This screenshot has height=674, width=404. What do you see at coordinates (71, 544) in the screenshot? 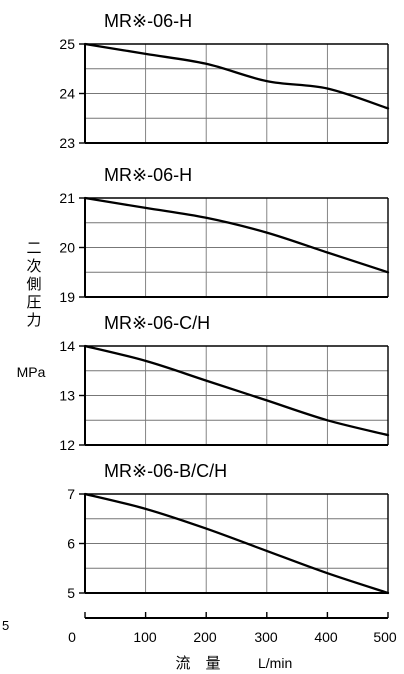
I see `panel-3-y-tick-label-1: 6` at bounding box center [71, 544].